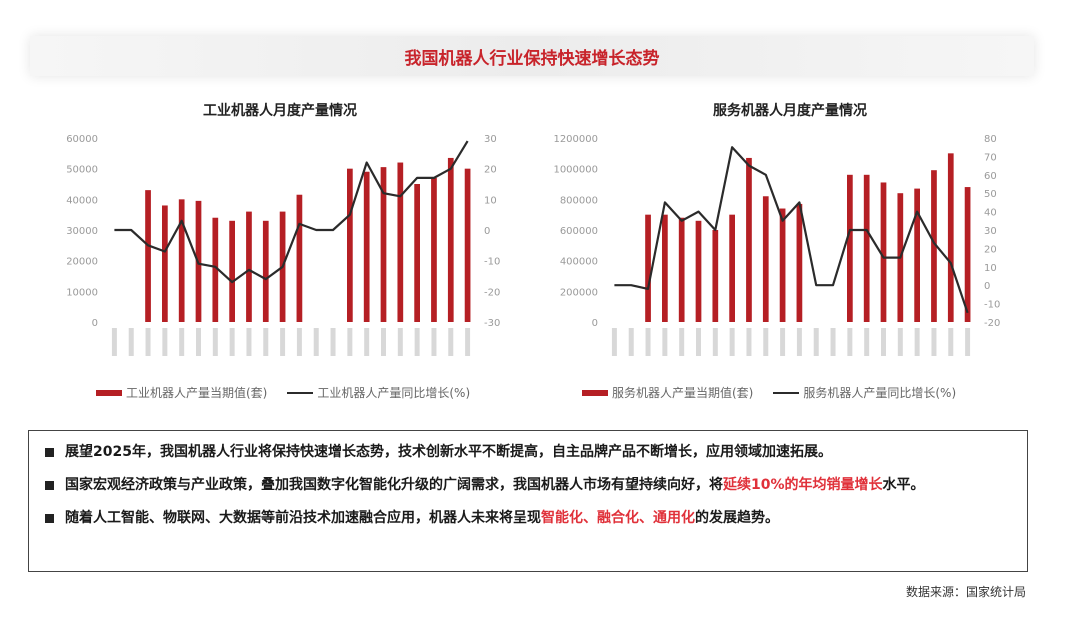 The image size is (1080, 643). I want to click on bullet-text: 的发展趋势。, so click(737, 518).